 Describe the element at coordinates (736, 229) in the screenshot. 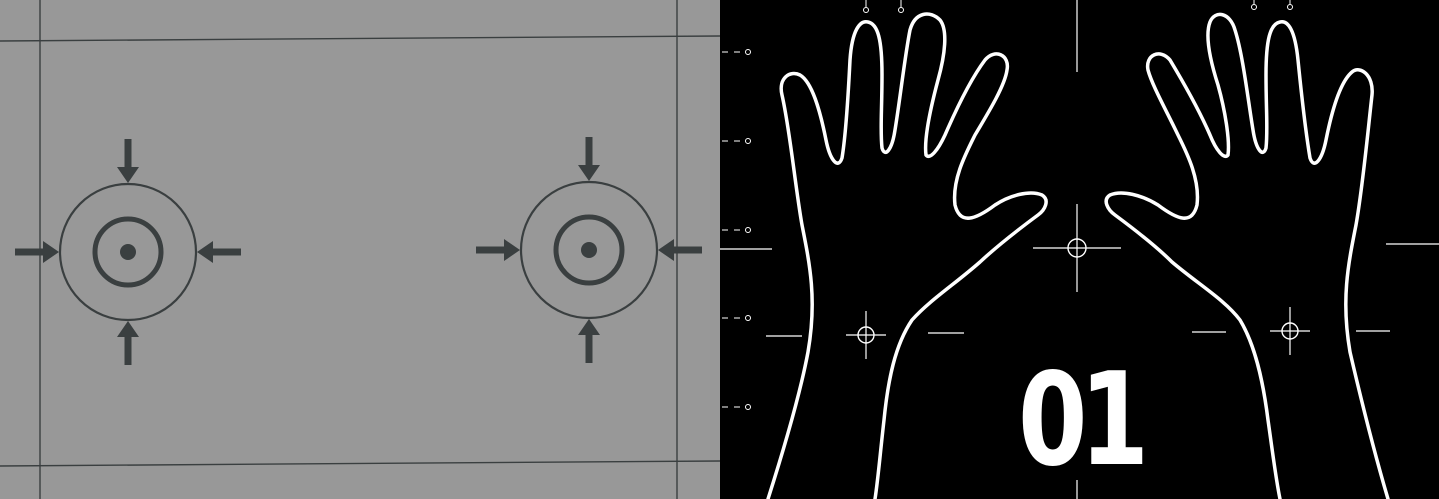

I see `edge-tick-marks` at that location.